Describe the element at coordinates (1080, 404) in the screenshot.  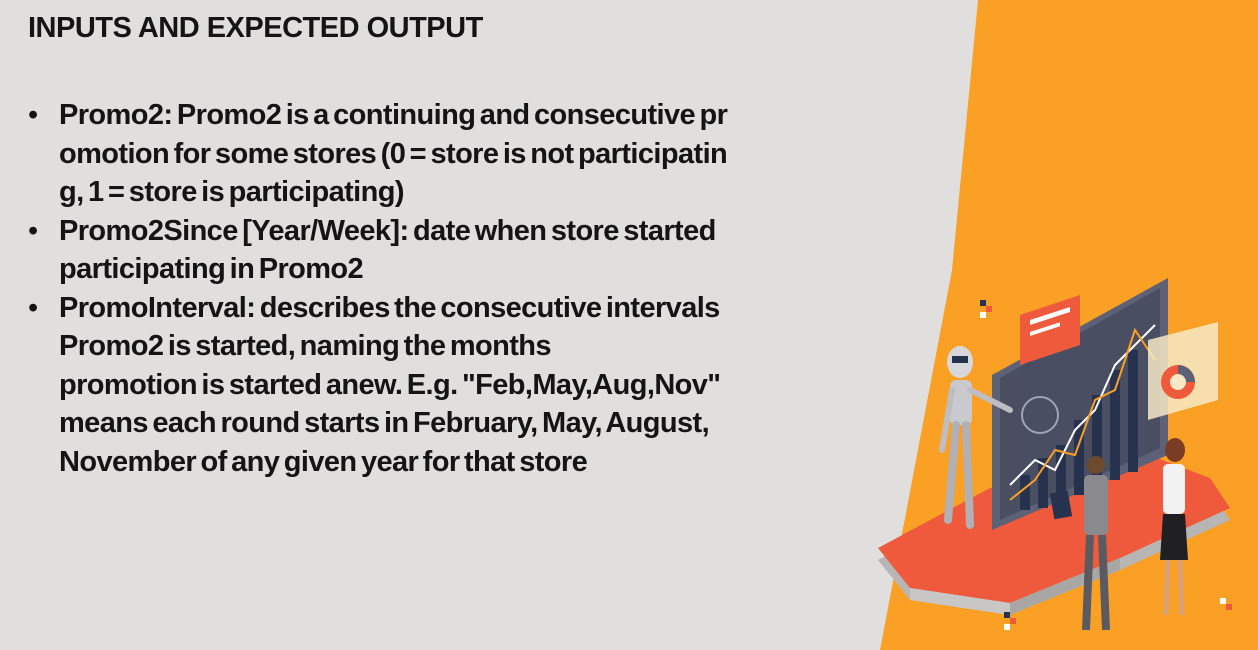
I see `dashboard-screen-icon` at that location.